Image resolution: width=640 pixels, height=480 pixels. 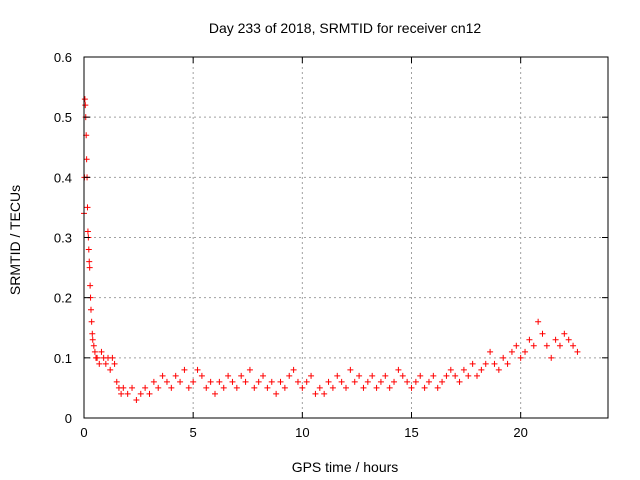 What do you see at coordinates (83, 432) in the screenshot?
I see `x-tick-label: 0` at bounding box center [83, 432].